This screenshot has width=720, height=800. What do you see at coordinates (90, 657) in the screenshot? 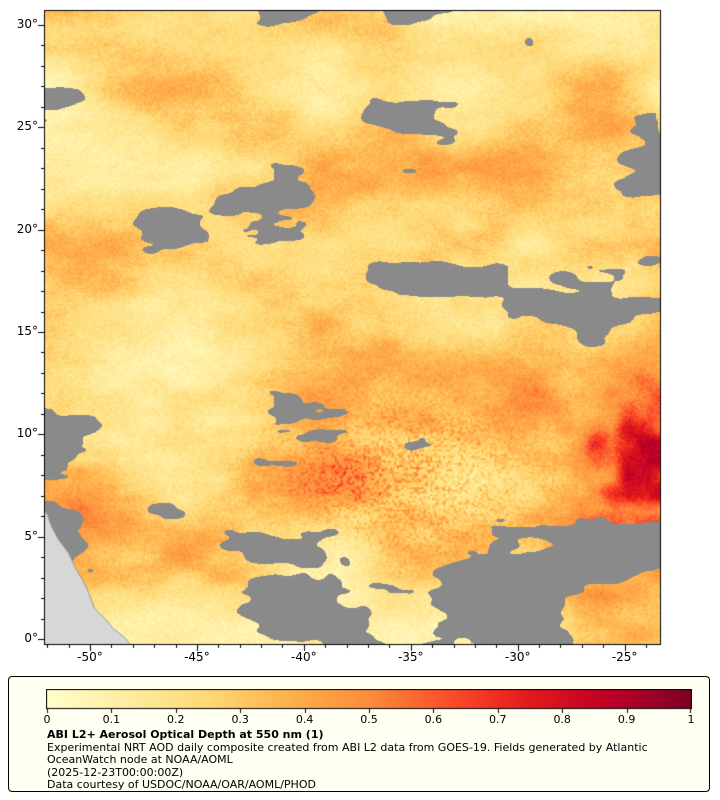
I see `lon-tick-label: -50°` at bounding box center [90, 657].